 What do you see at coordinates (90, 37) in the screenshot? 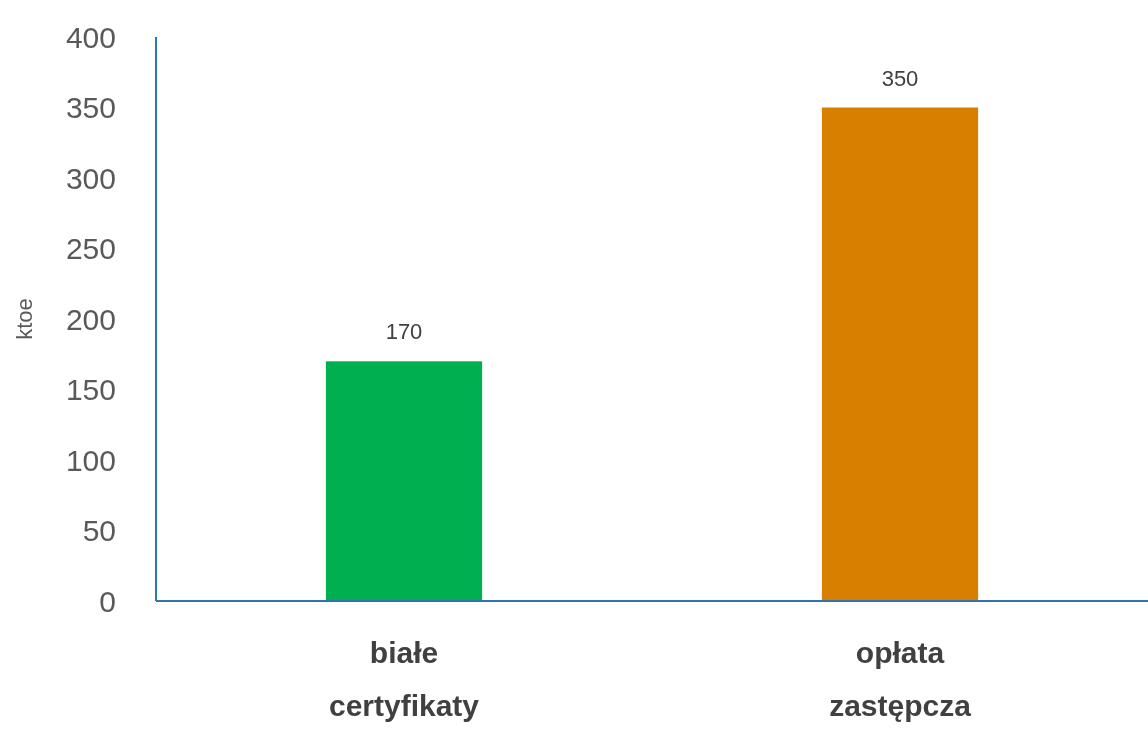
I see `y-tick-label: 400` at bounding box center [90, 37].